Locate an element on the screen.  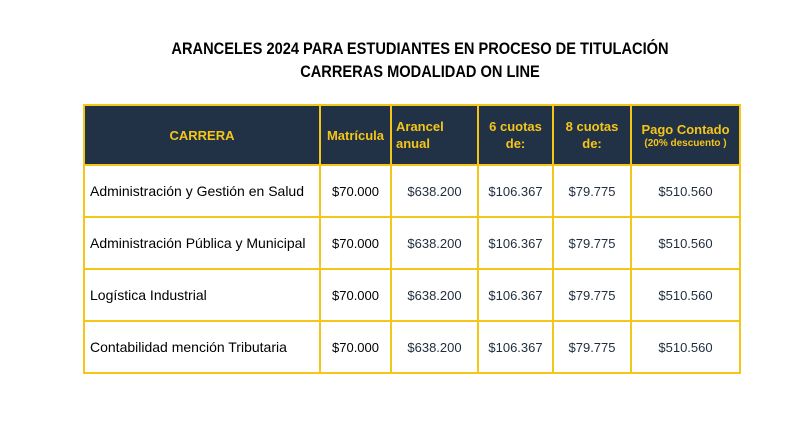
header-arancel-line1: Arancel is located at coordinates (420, 126).